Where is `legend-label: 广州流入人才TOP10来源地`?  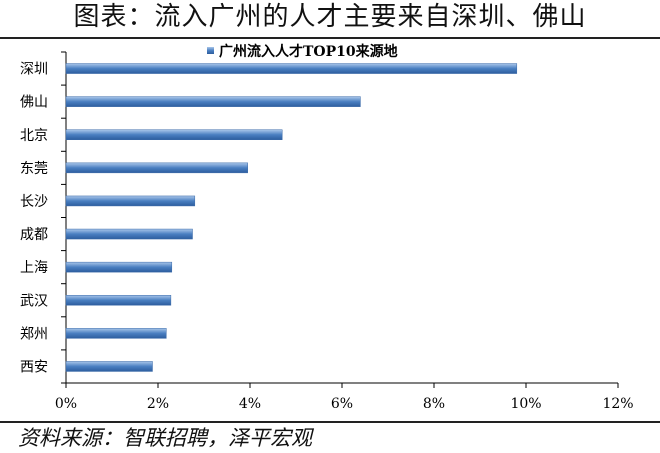
legend-label: 广州流入人才TOP10来源地 is located at coordinates (308, 51).